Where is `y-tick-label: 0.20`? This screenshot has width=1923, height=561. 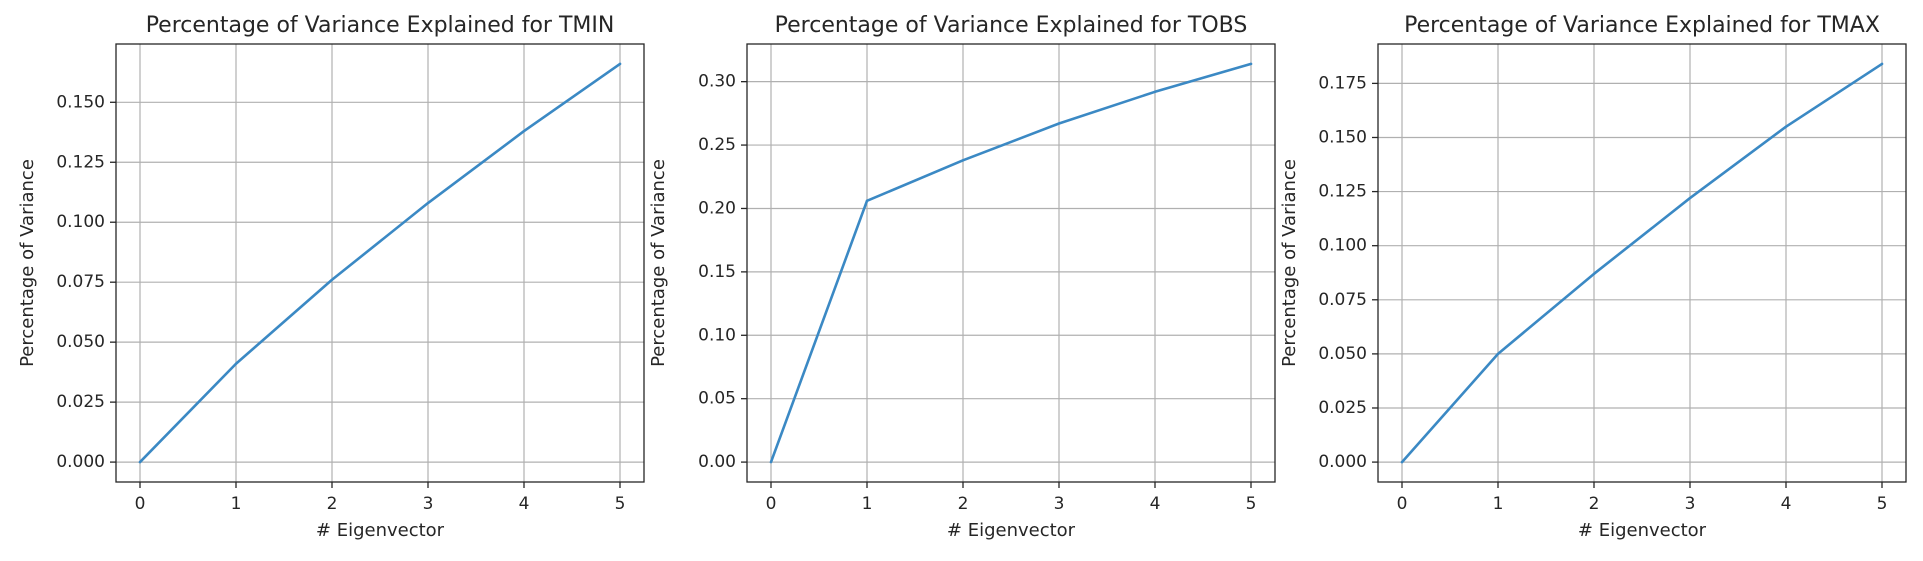
y-tick-label: 0.20 is located at coordinates (717, 208).